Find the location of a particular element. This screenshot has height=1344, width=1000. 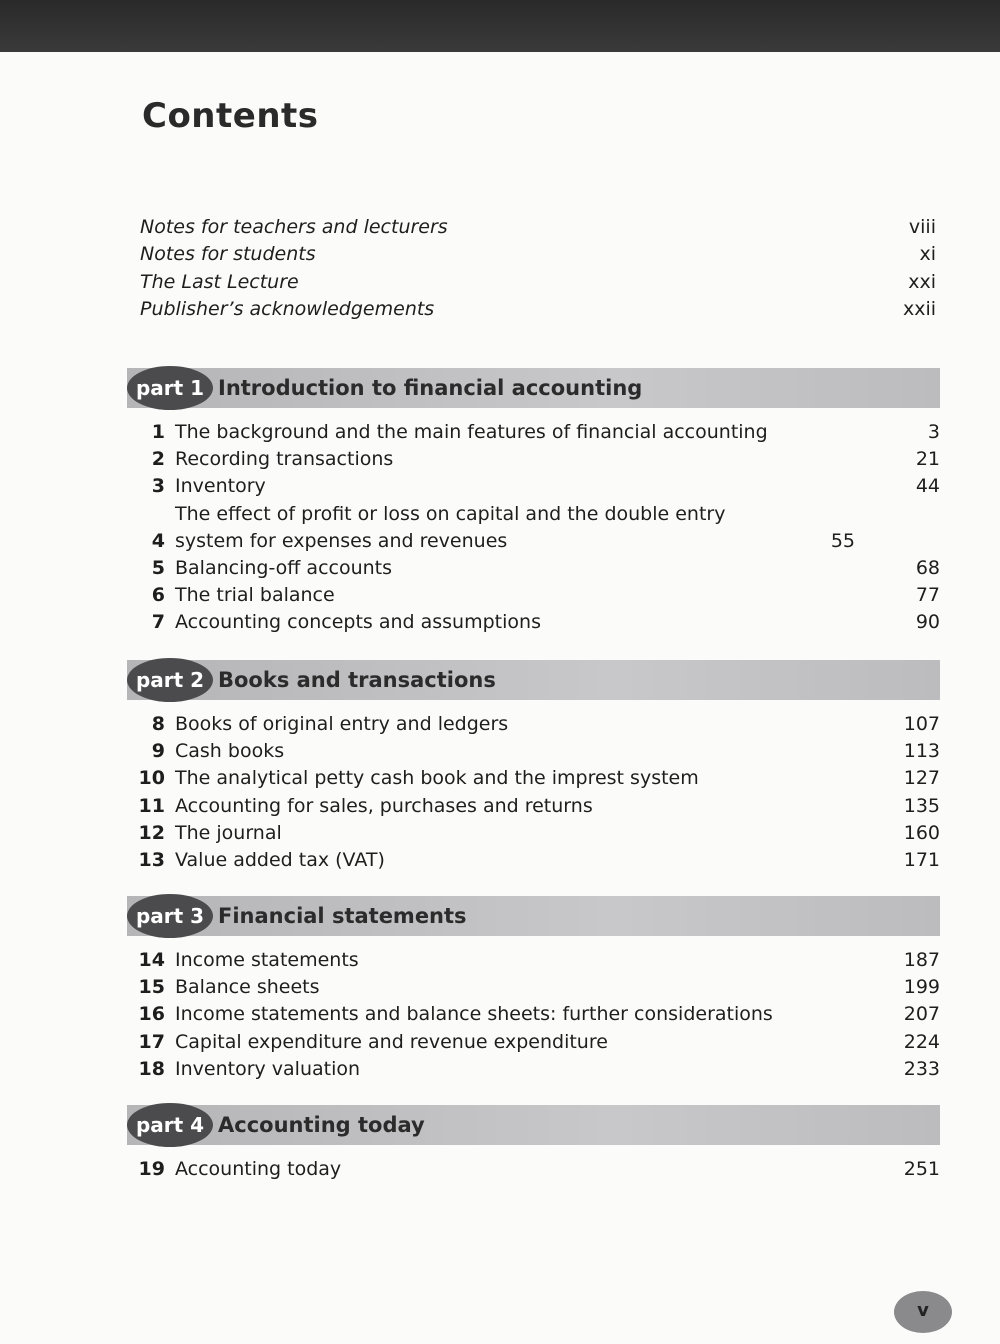

prelim-entry: Notes for students xi is located at coordinates (538, 254).